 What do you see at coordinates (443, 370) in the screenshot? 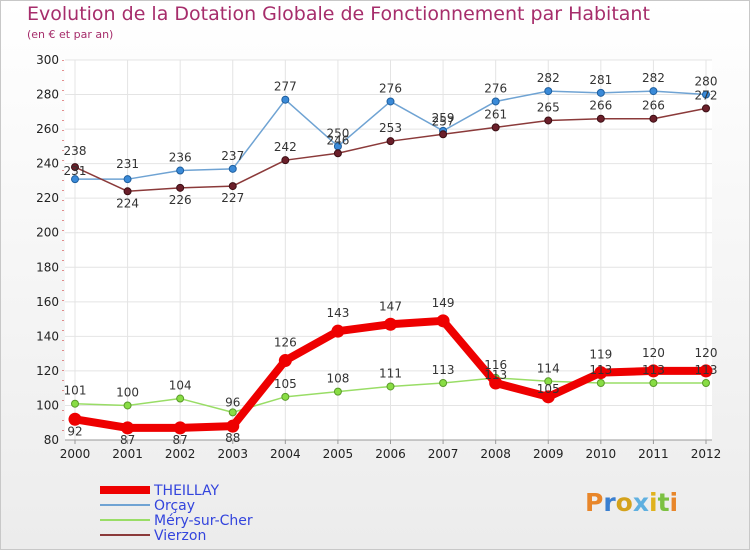
I see `data-label-2-7: 113` at bounding box center [443, 370].